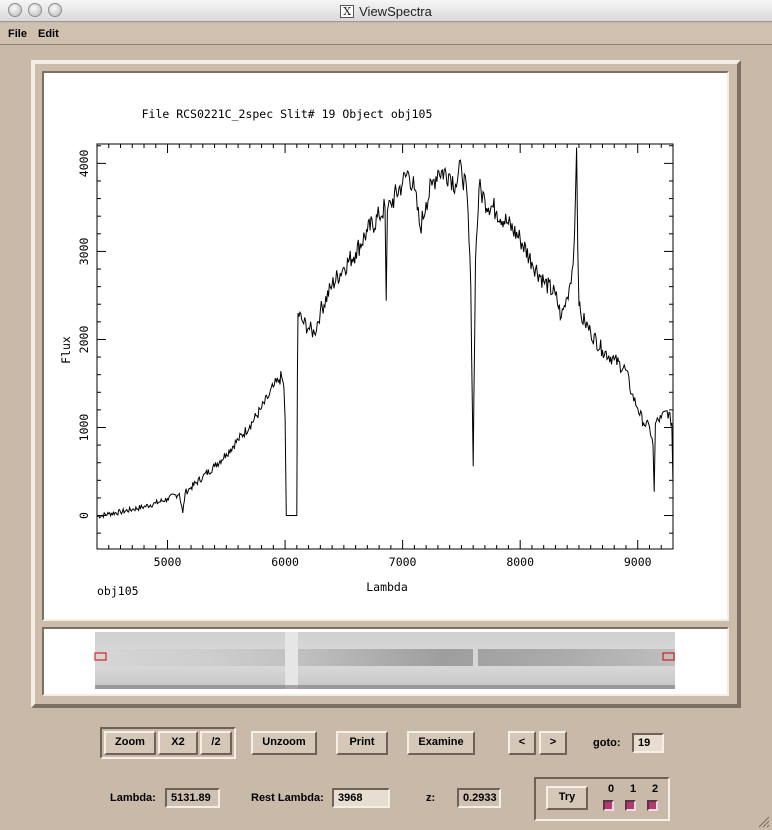 The image size is (772, 830). What do you see at coordinates (287, 798) in the screenshot?
I see `rest-lambda-label: Rest Lambda:` at bounding box center [287, 798].